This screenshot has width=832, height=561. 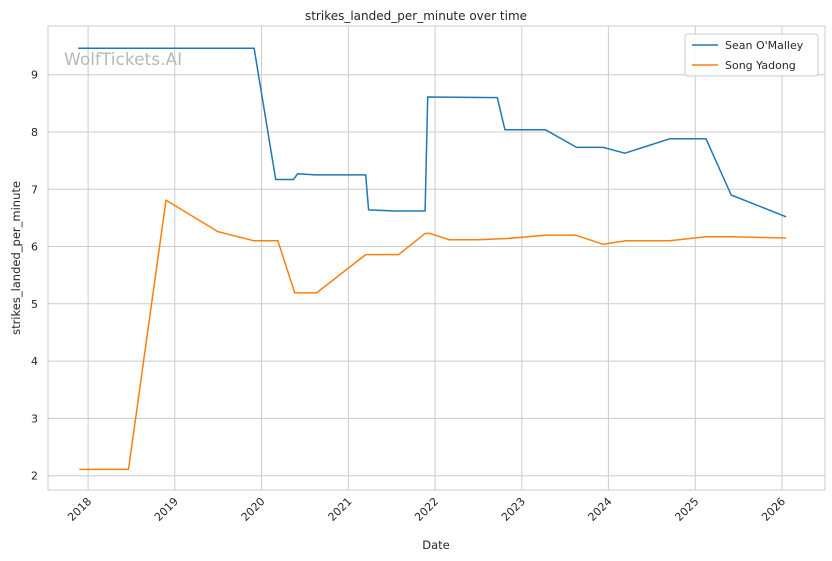 I want to click on watermark: WolfTickets.AI, so click(x=123, y=60).